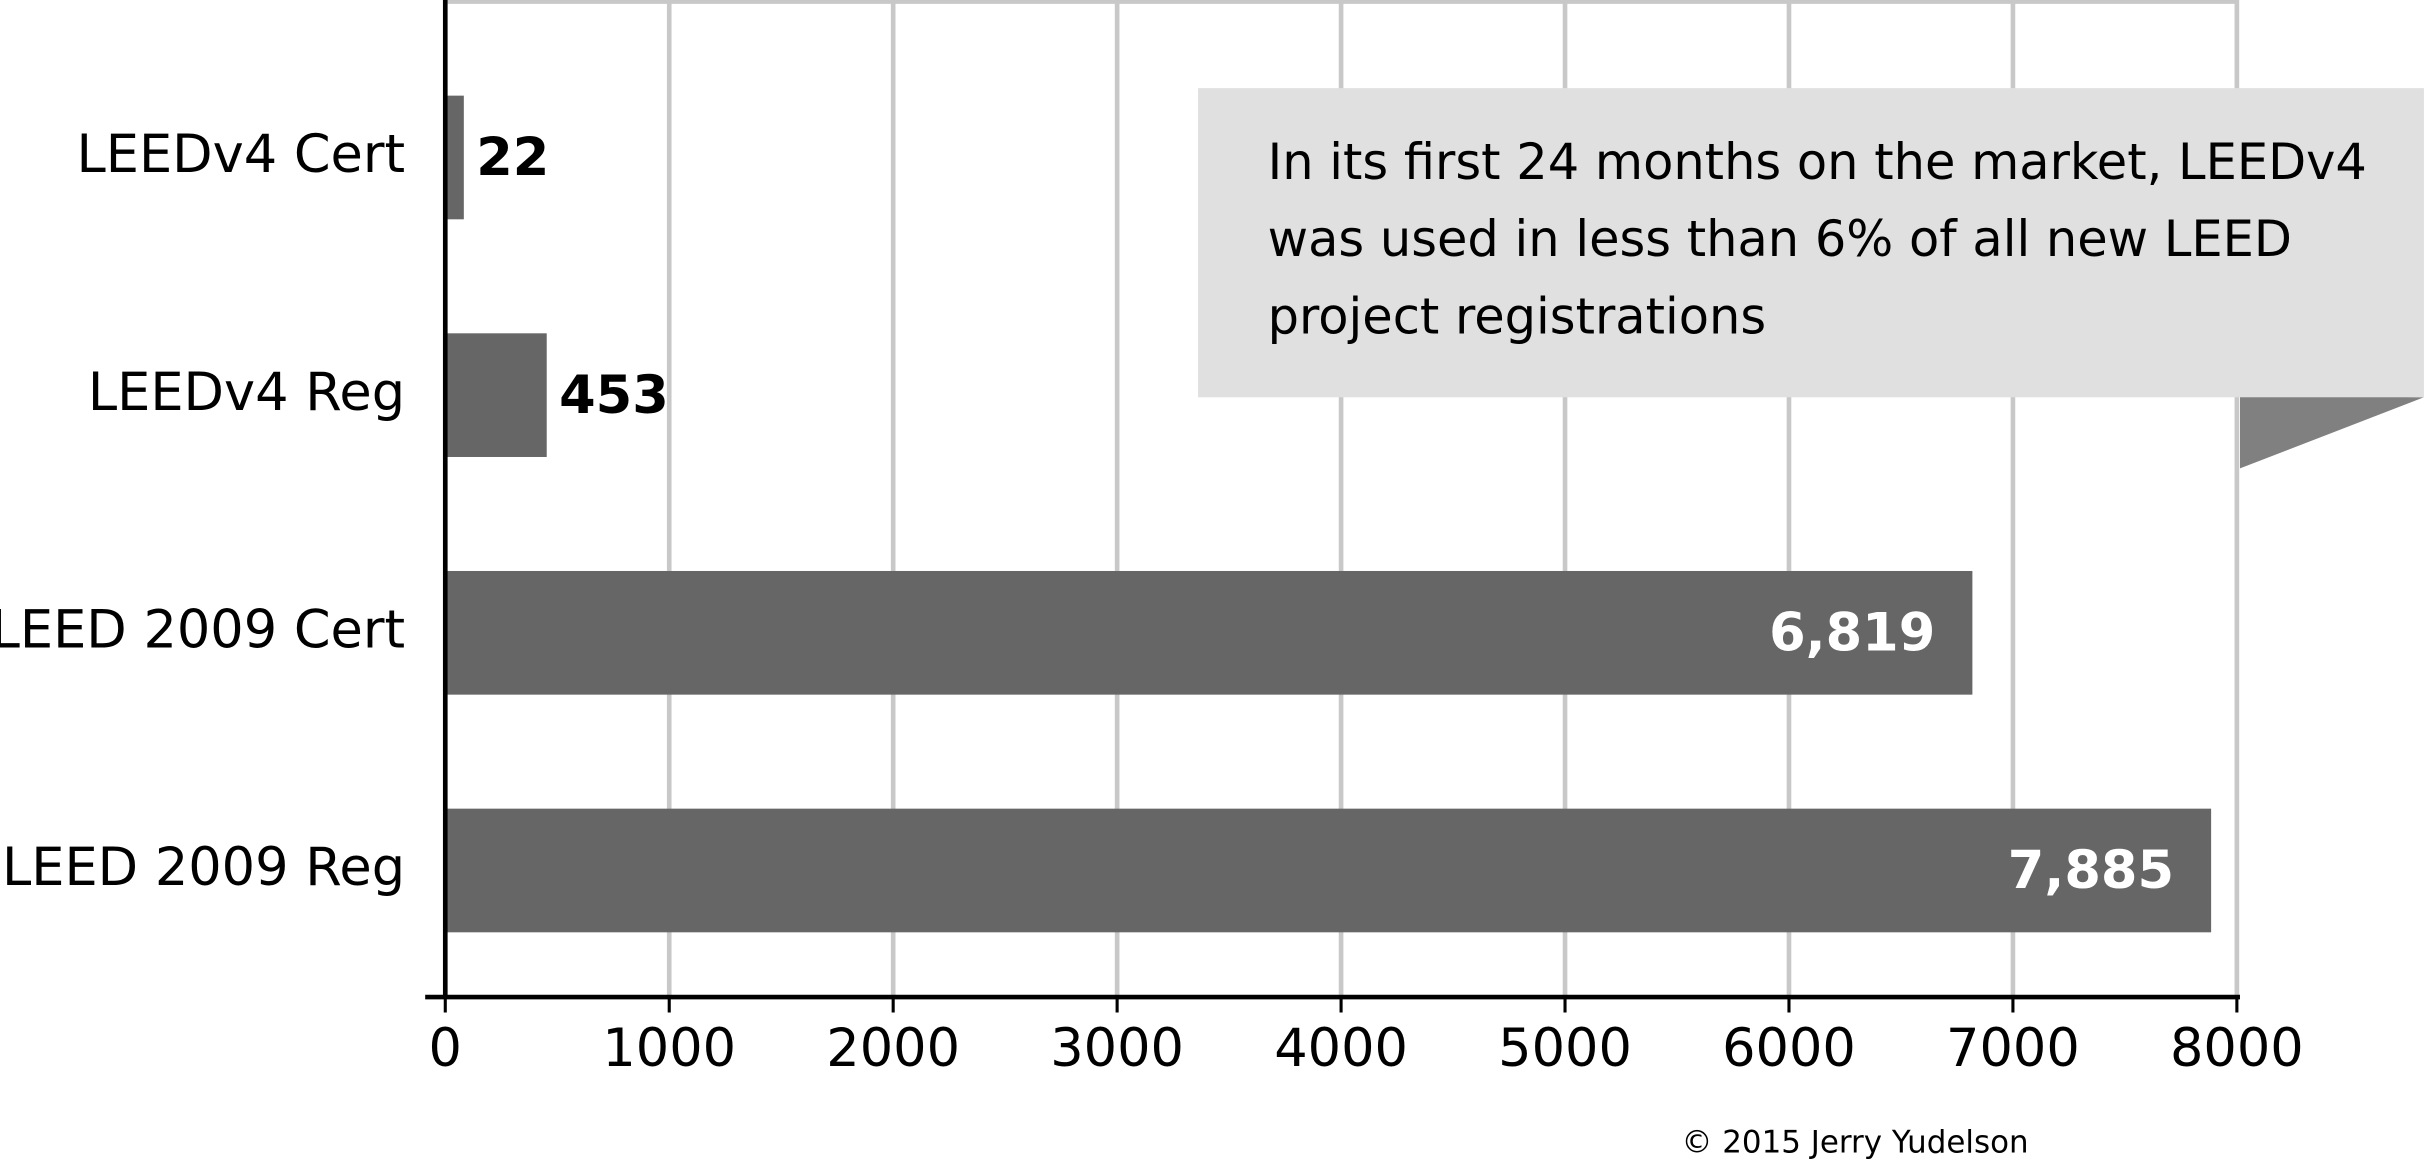 This screenshot has height=1164, width=2424. Describe the element at coordinates (203, 867) in the screenshot. I see `y-tick-label: LEED 2009 Reg` at that location.